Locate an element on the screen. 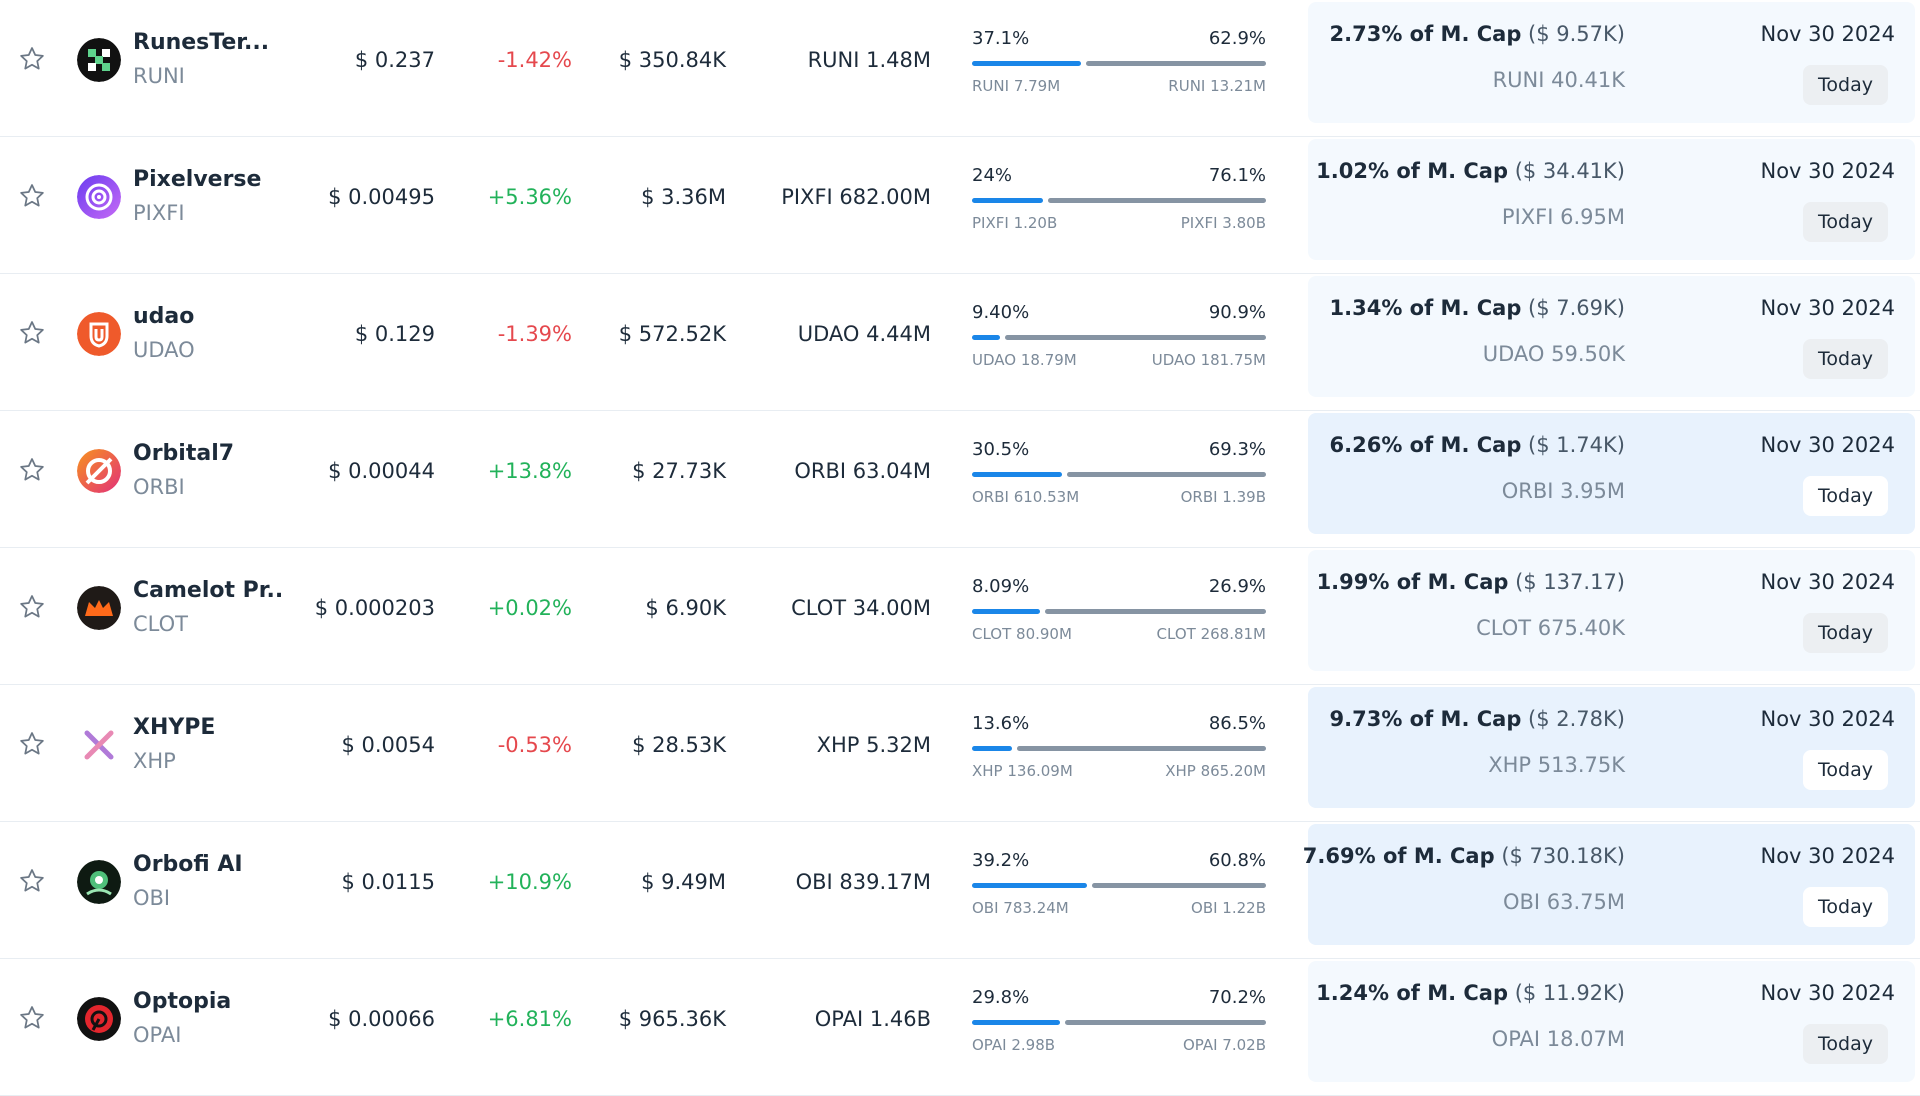 The image size is (1920, 1096). unlock-token-amount: XHP 513.75K is located at coordinates (1556, 765).